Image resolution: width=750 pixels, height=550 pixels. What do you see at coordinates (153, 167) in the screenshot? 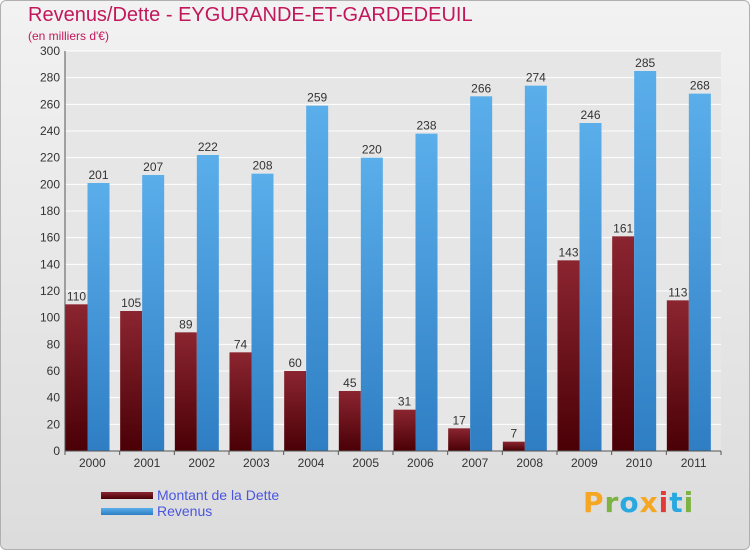
I see `data-label-revenus: 207` at bounding box center [153, 167].